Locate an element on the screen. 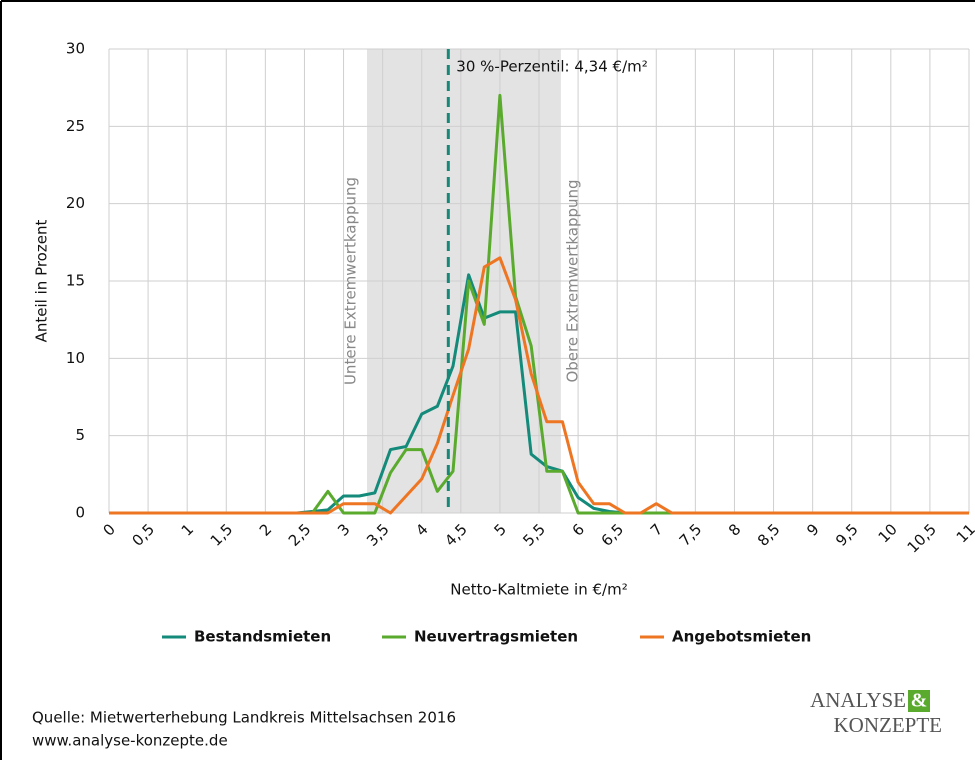  url: www.analyse-konzepte.de is located at coordinates (130, 741).